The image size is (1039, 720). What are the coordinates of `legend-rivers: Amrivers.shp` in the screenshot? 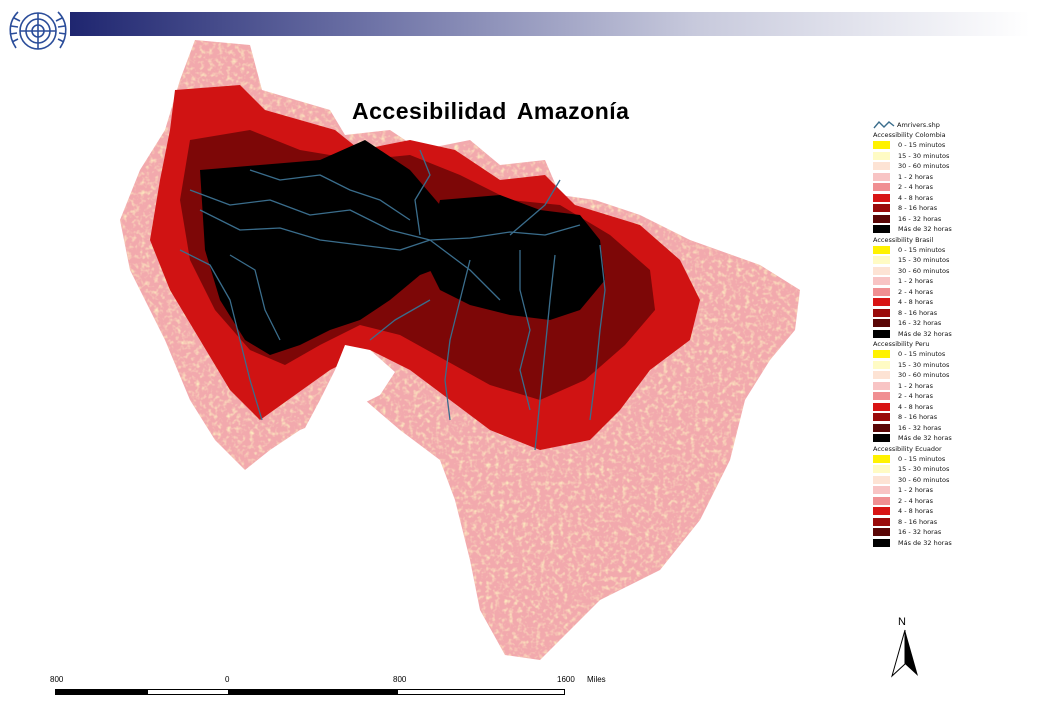 It's located at (923, 125).